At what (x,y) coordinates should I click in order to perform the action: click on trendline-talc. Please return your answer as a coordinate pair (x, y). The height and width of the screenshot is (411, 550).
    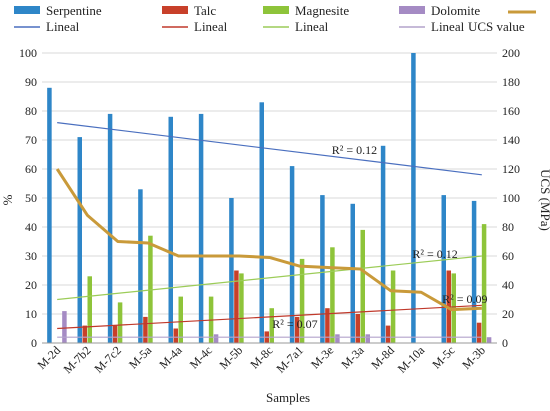
    Looking at the image, I should click on (269, 317).